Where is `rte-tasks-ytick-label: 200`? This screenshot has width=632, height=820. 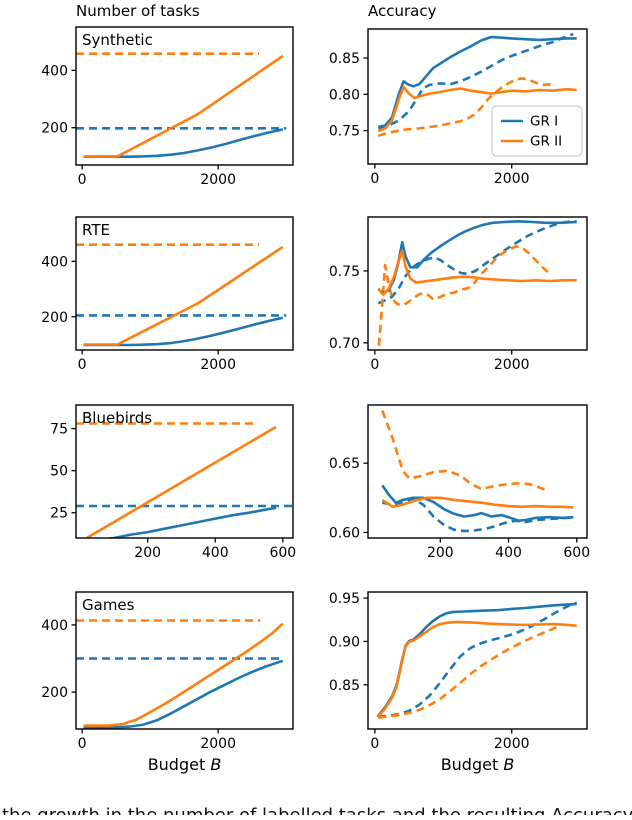 rte-tasks-ytick-label: 200 is located at coordinates (54, 318).